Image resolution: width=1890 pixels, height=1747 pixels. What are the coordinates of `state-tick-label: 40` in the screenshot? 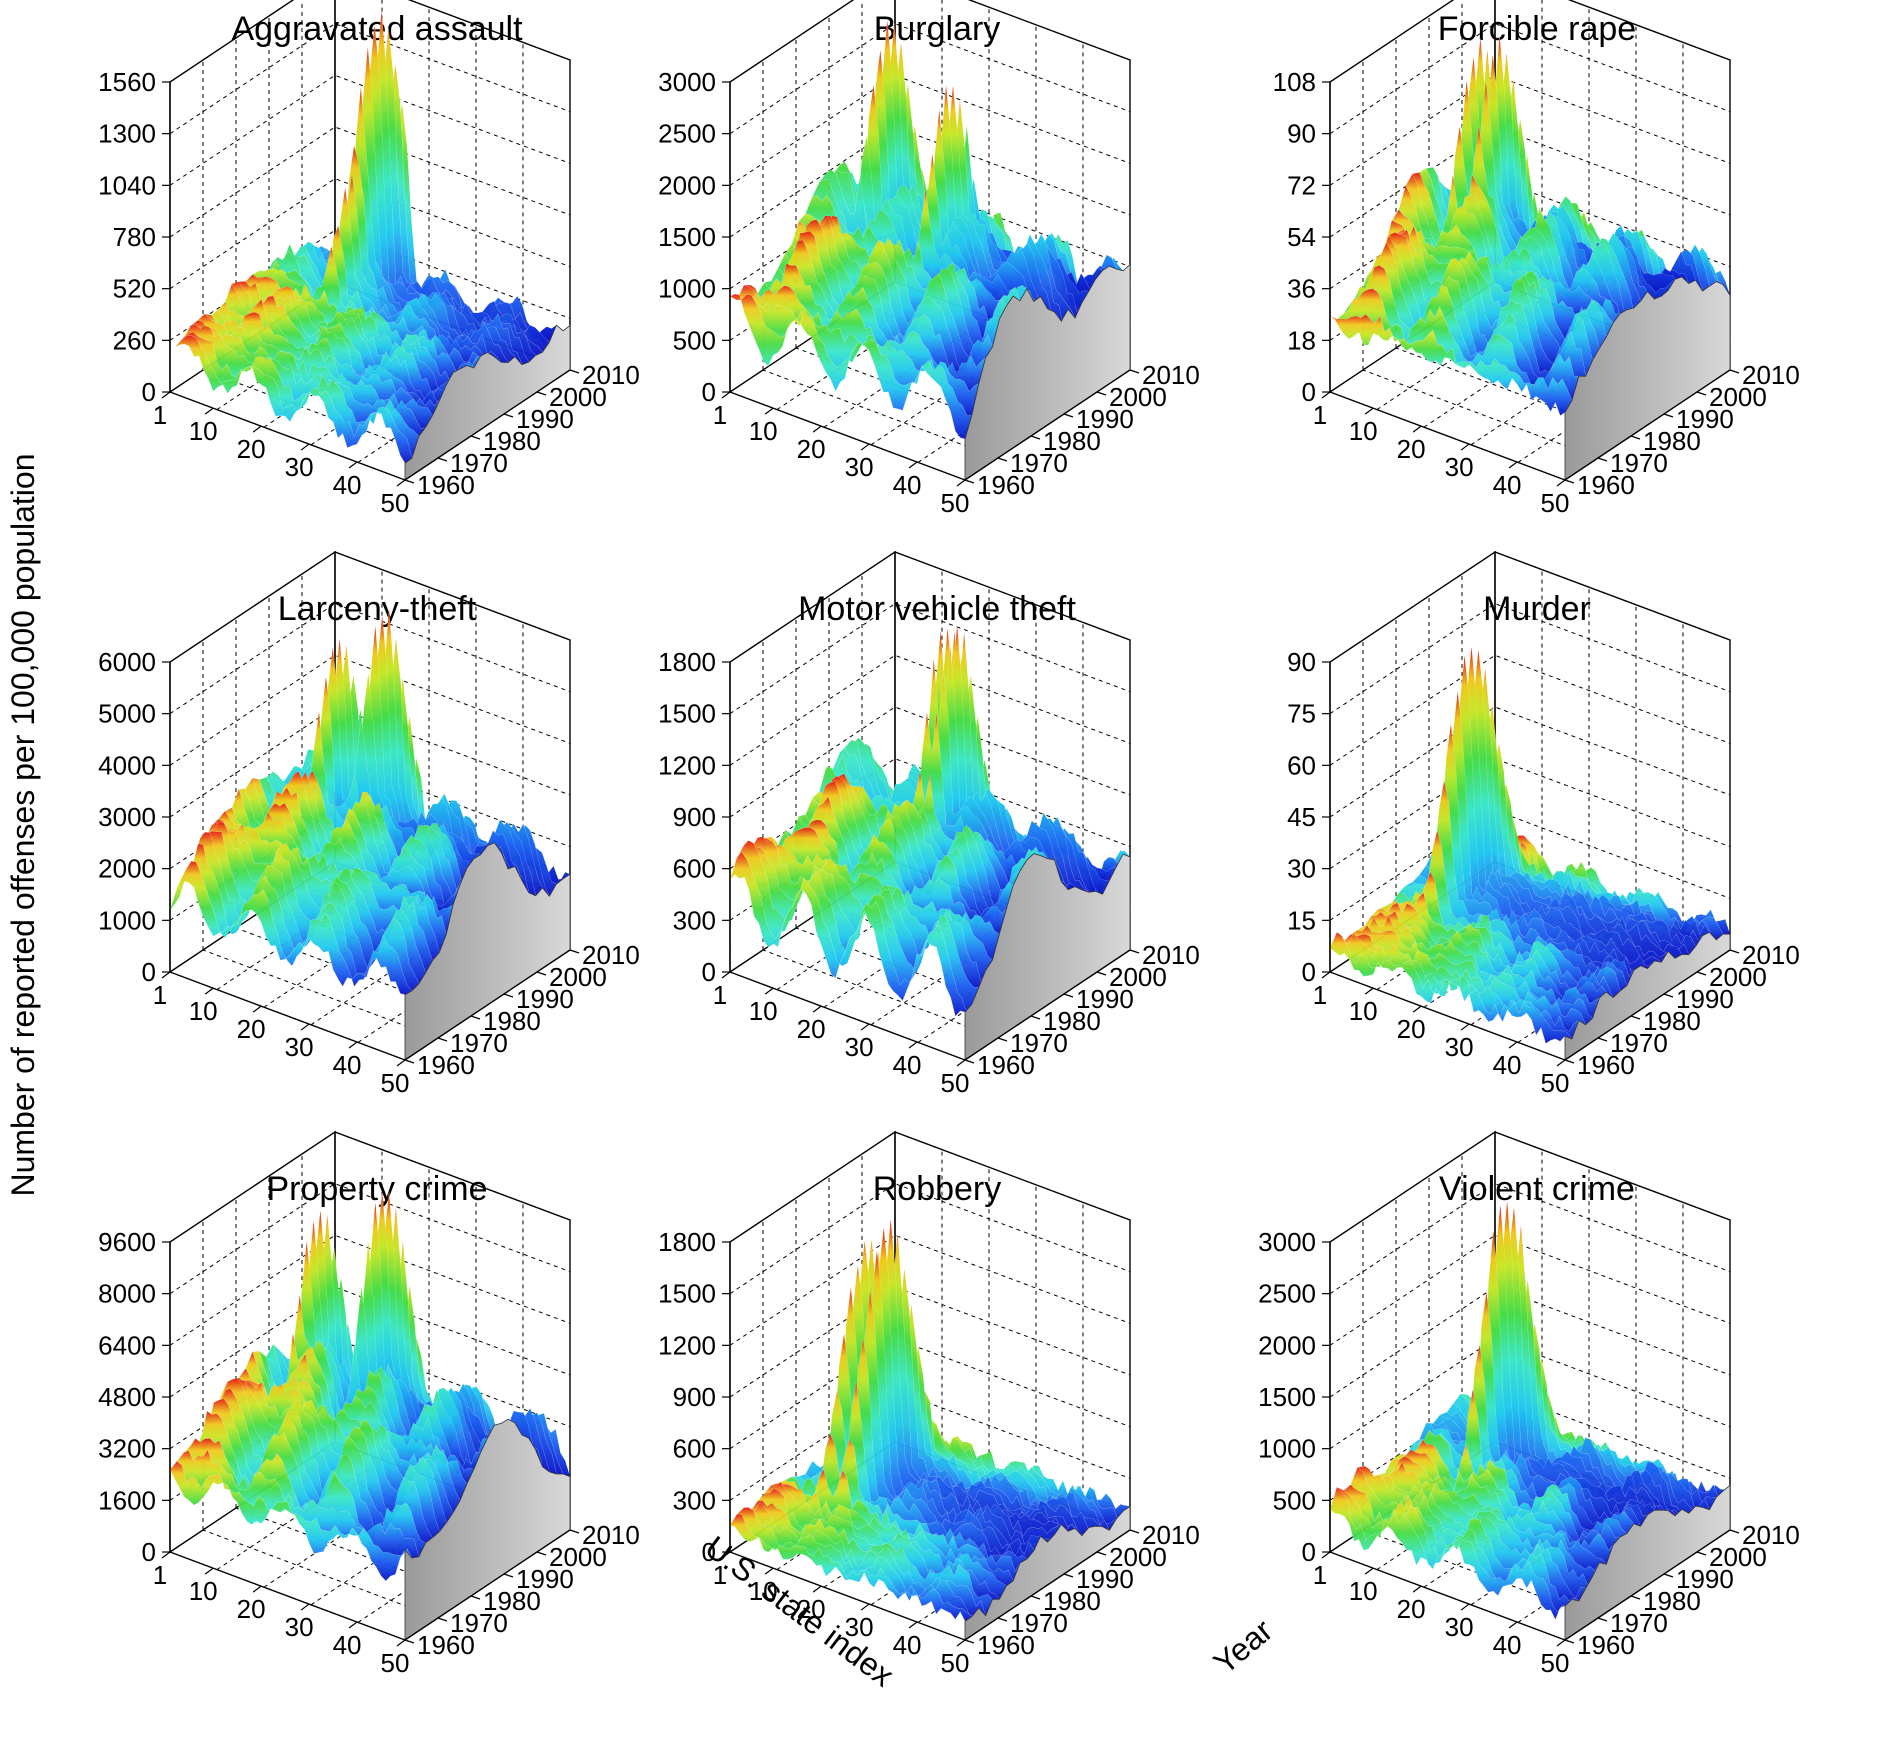 It's located at (1507, 1645).